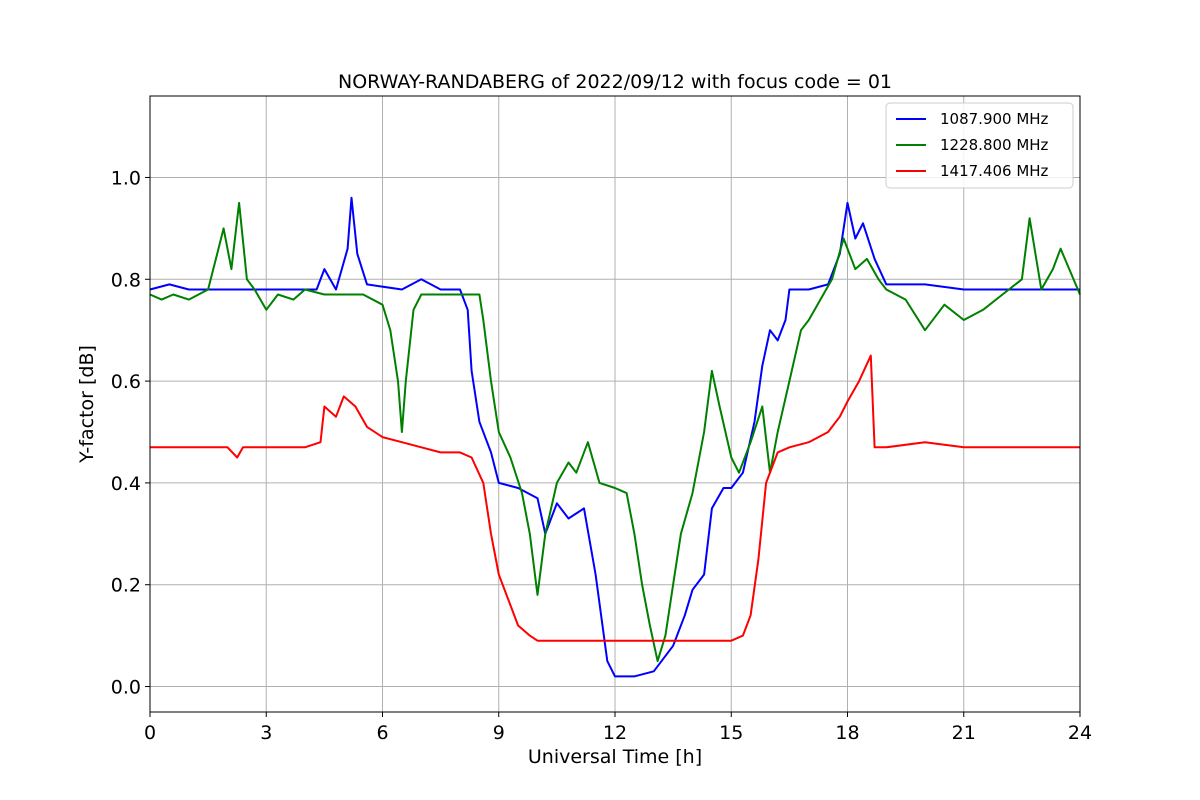  Describe the element at coordinates (266, 733) in the screenshot. I see `x-tick-label: 3` at that location.